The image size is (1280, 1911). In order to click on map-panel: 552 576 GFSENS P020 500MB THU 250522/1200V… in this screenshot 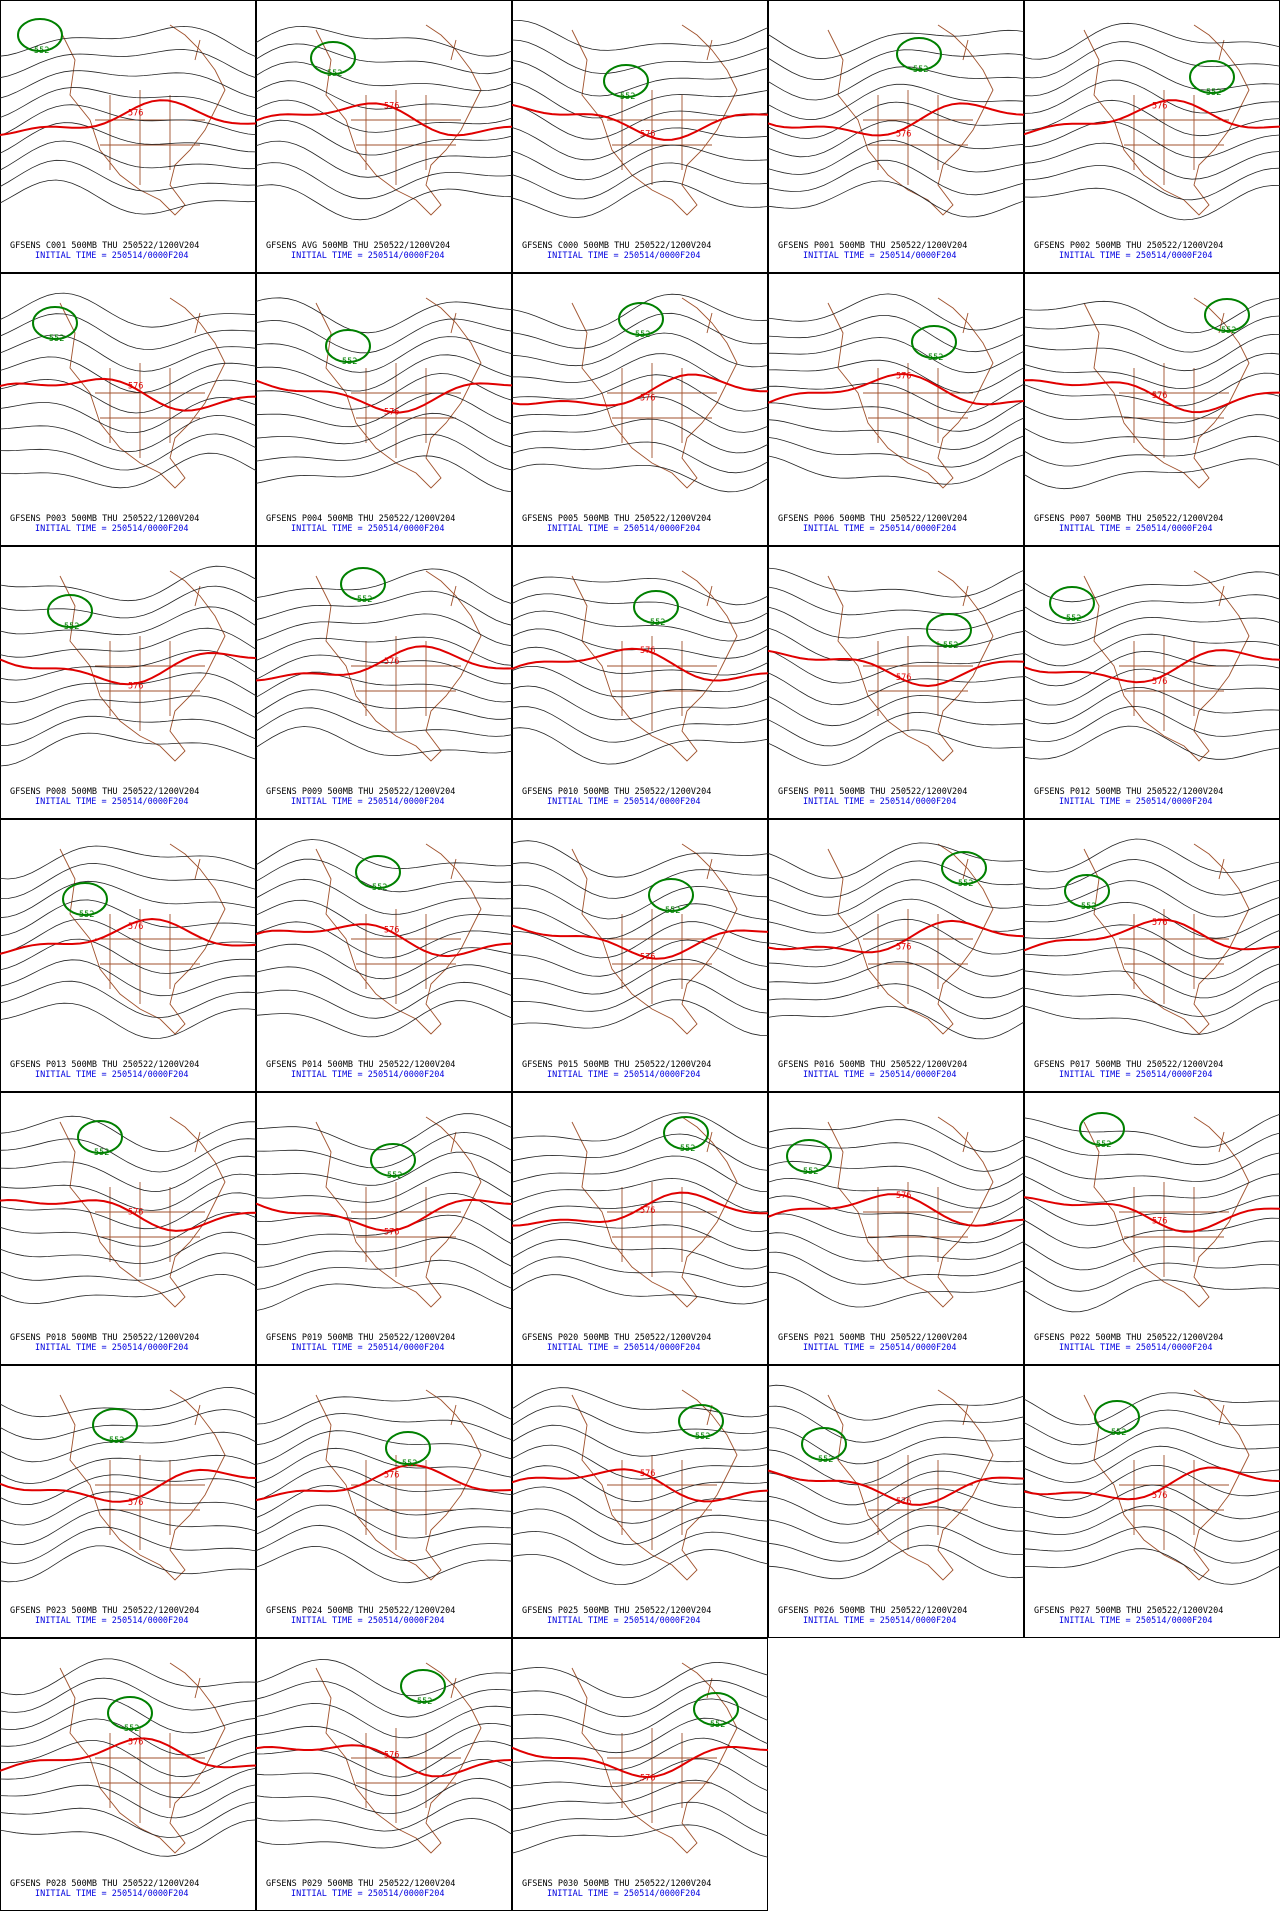, I will do `click(640, 1228)`.